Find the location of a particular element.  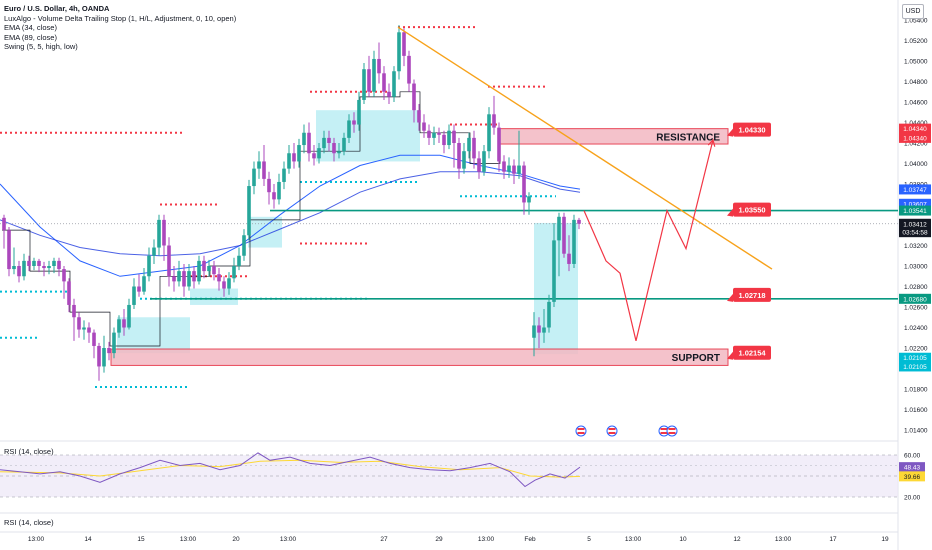

callout-text: 1.03550 is located at coordinates (751, 210).